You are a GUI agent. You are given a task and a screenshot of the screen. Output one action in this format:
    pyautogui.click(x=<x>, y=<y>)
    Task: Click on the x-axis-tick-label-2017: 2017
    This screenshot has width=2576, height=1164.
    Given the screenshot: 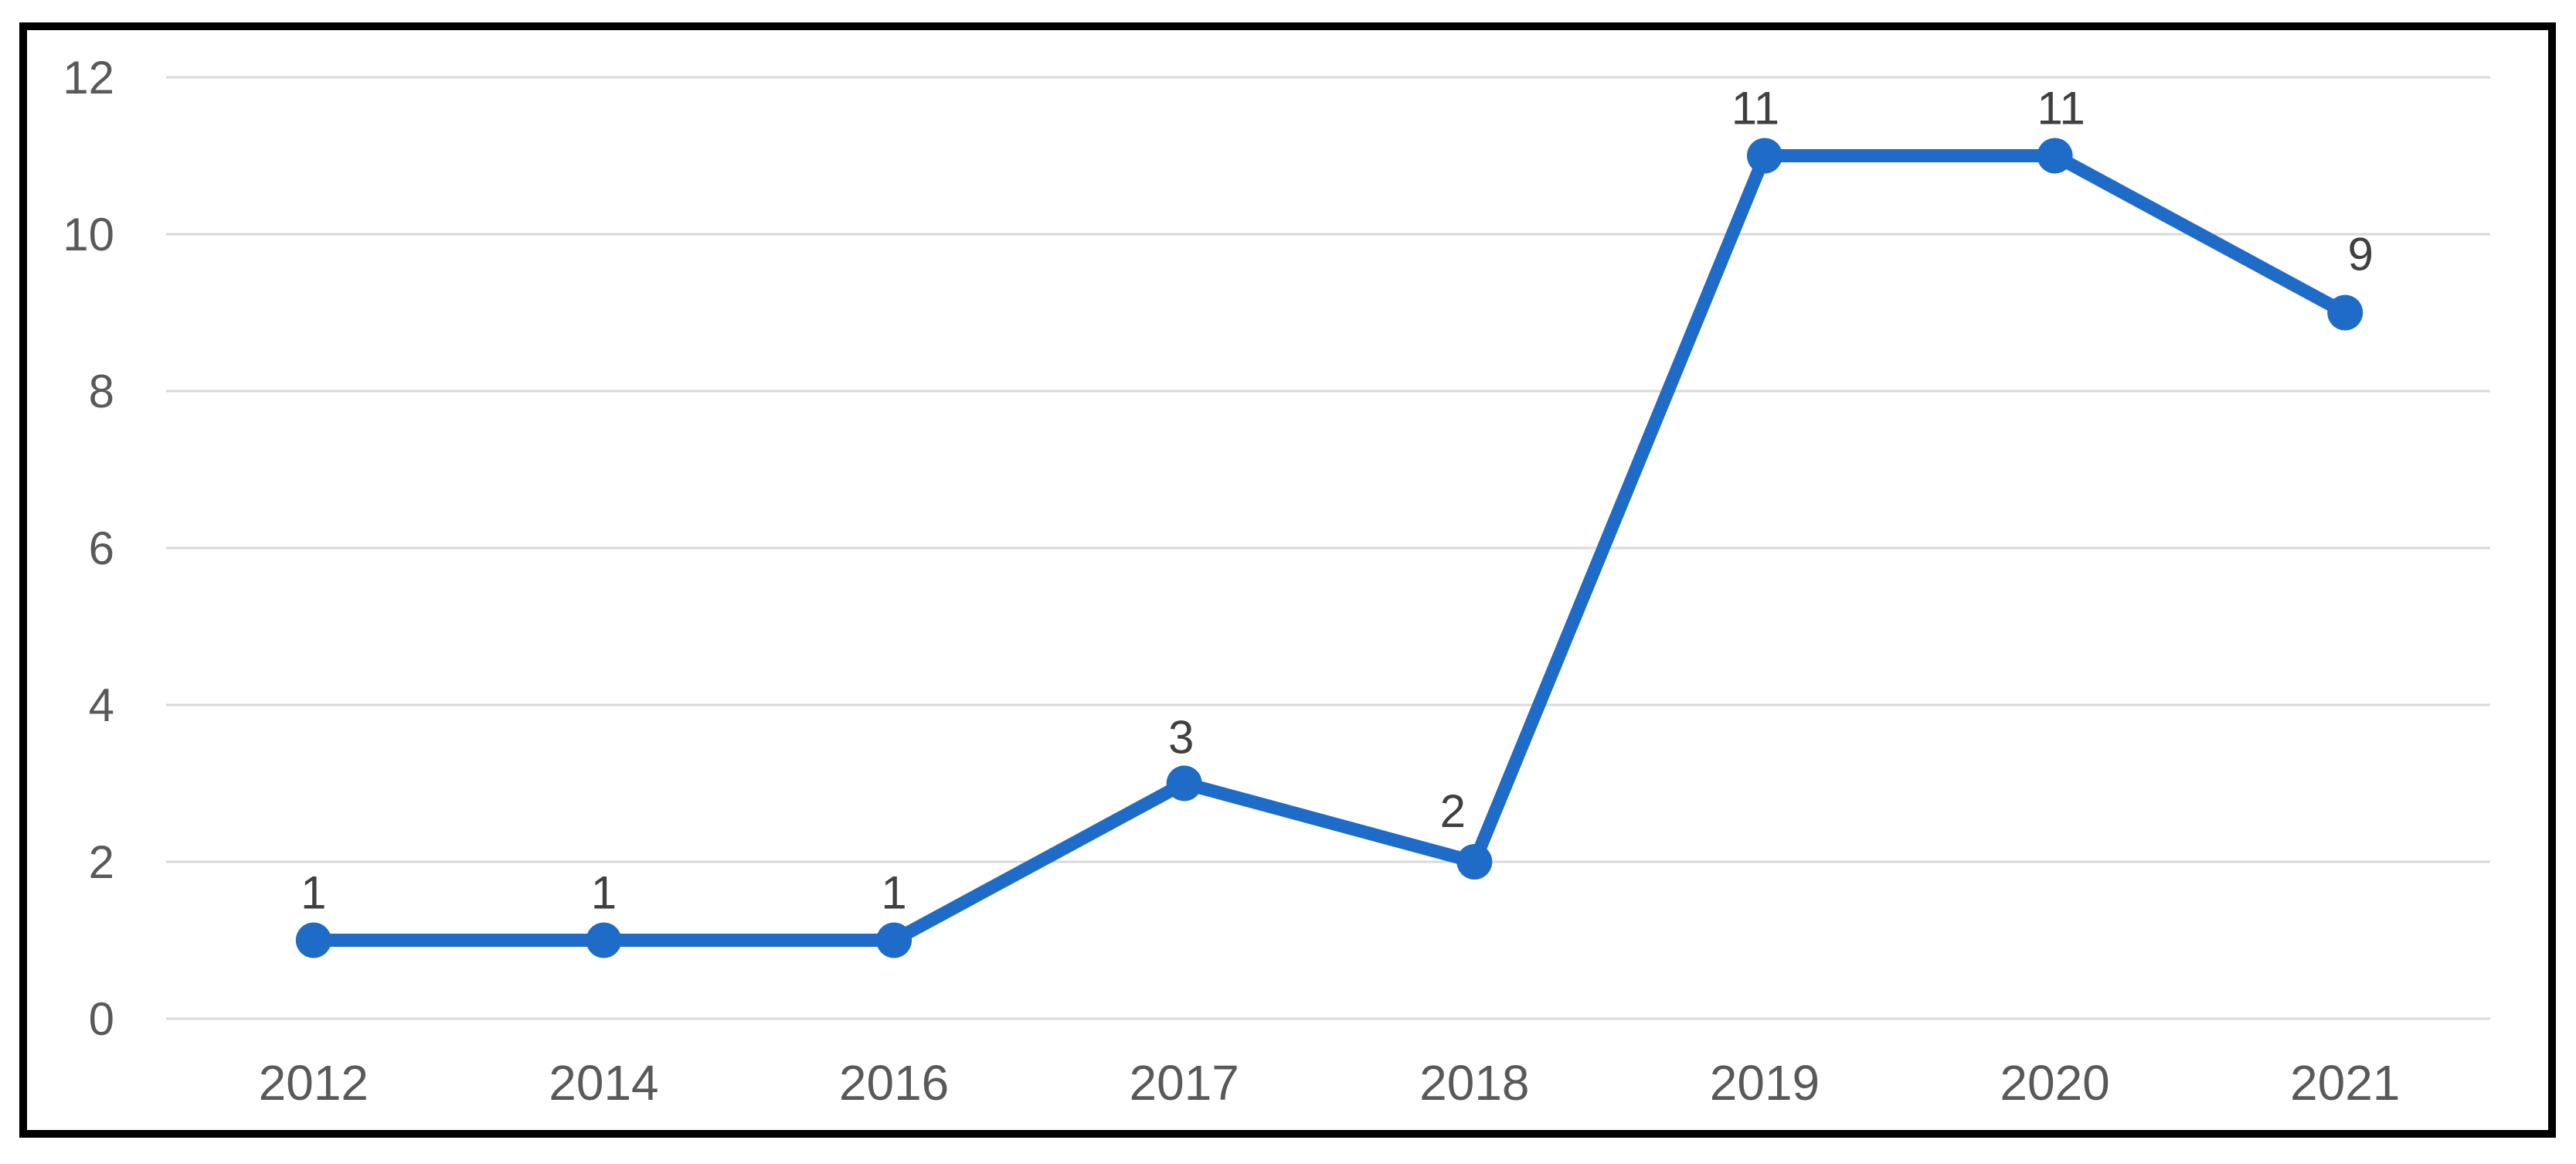 What is the action you would take?
    pyautogui.click(x=1184, y=1083)
    